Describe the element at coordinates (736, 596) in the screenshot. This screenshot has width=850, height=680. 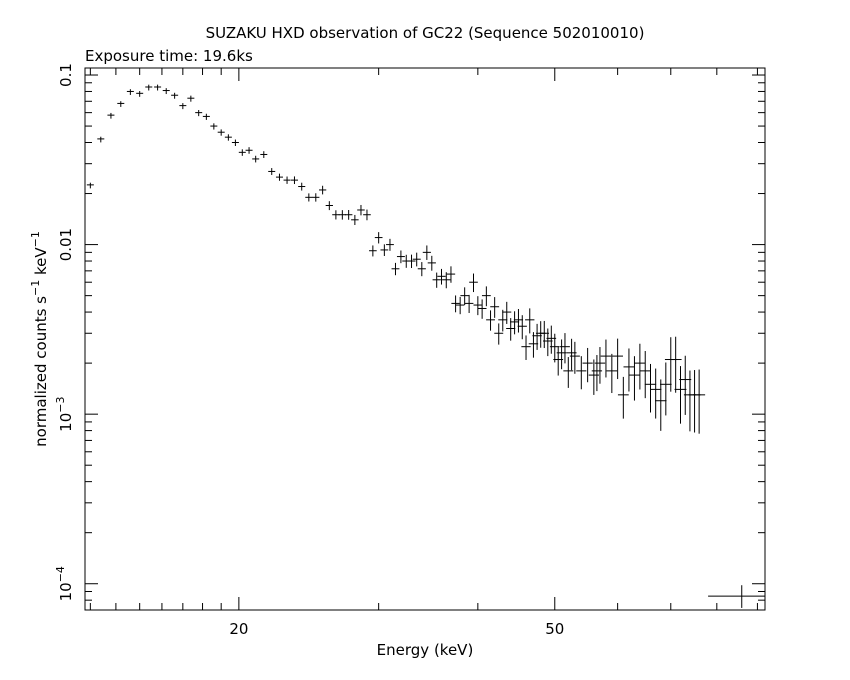
I see `reference-cross` at that location.